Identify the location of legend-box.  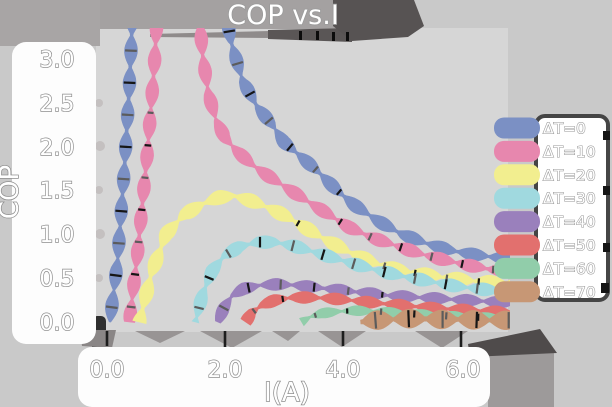
(572, 208).